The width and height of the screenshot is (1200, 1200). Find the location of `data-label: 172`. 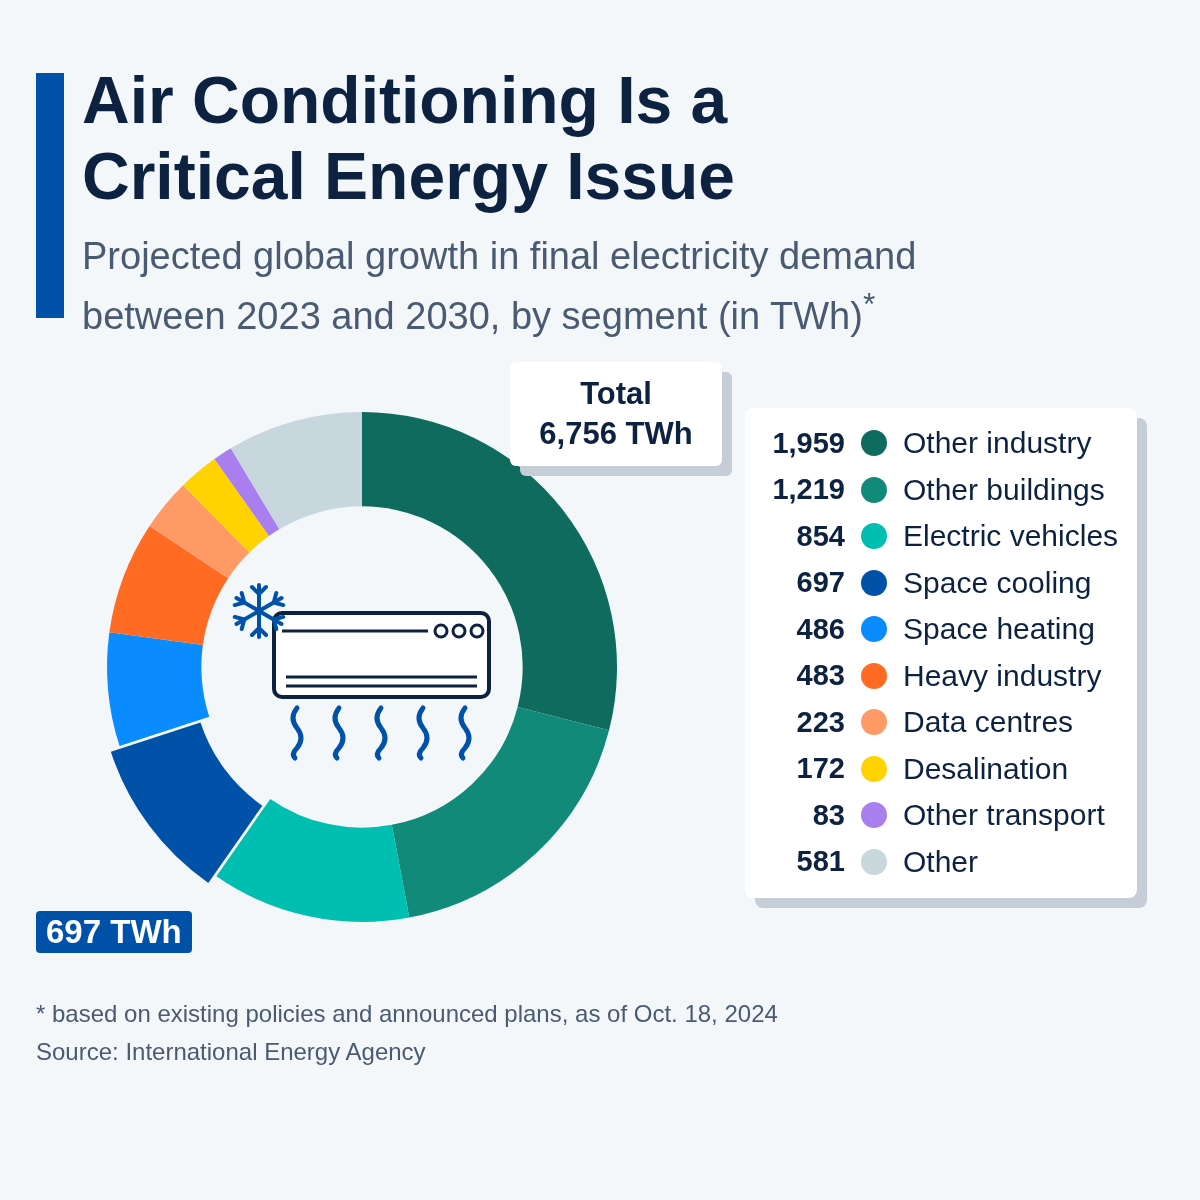

data-label: 172 is located at coordinates (820, 769).